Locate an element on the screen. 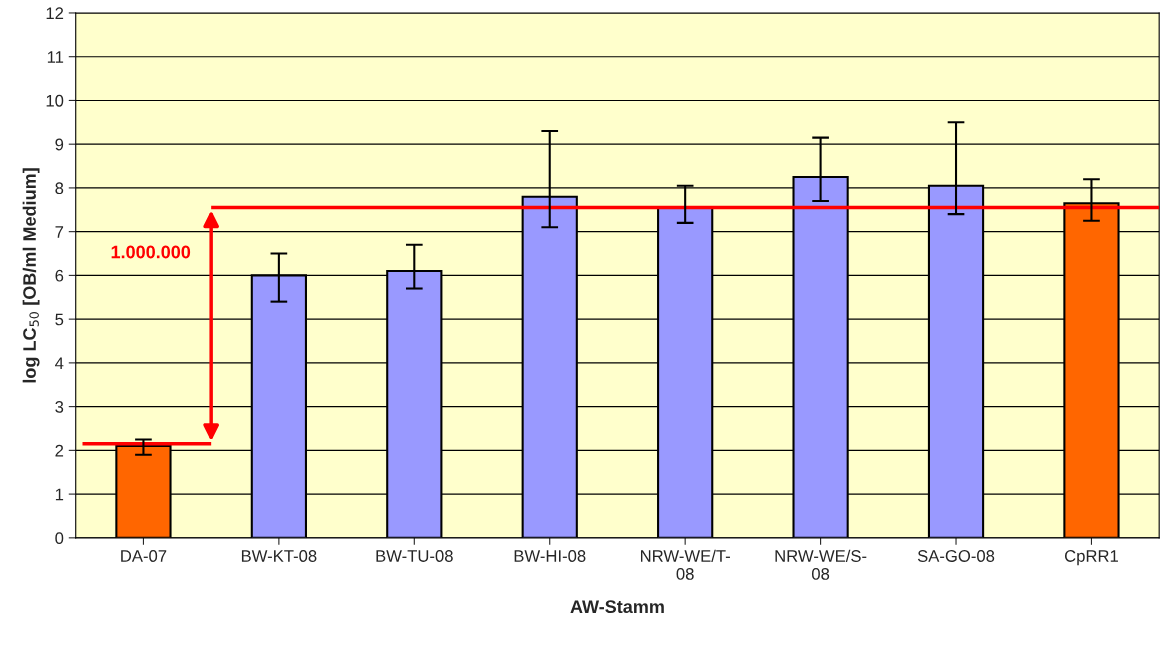 This screenshot has height=648, width=1165. x-axis-title: AW-Stamm is located at coordinates (617, 607).